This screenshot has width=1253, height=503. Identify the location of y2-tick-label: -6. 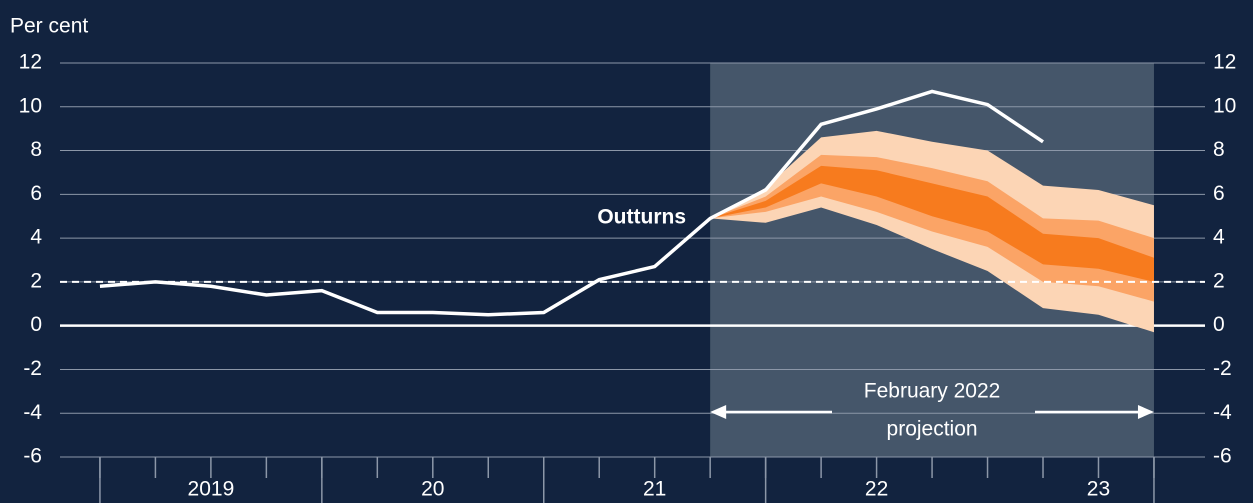
(1222, 456).